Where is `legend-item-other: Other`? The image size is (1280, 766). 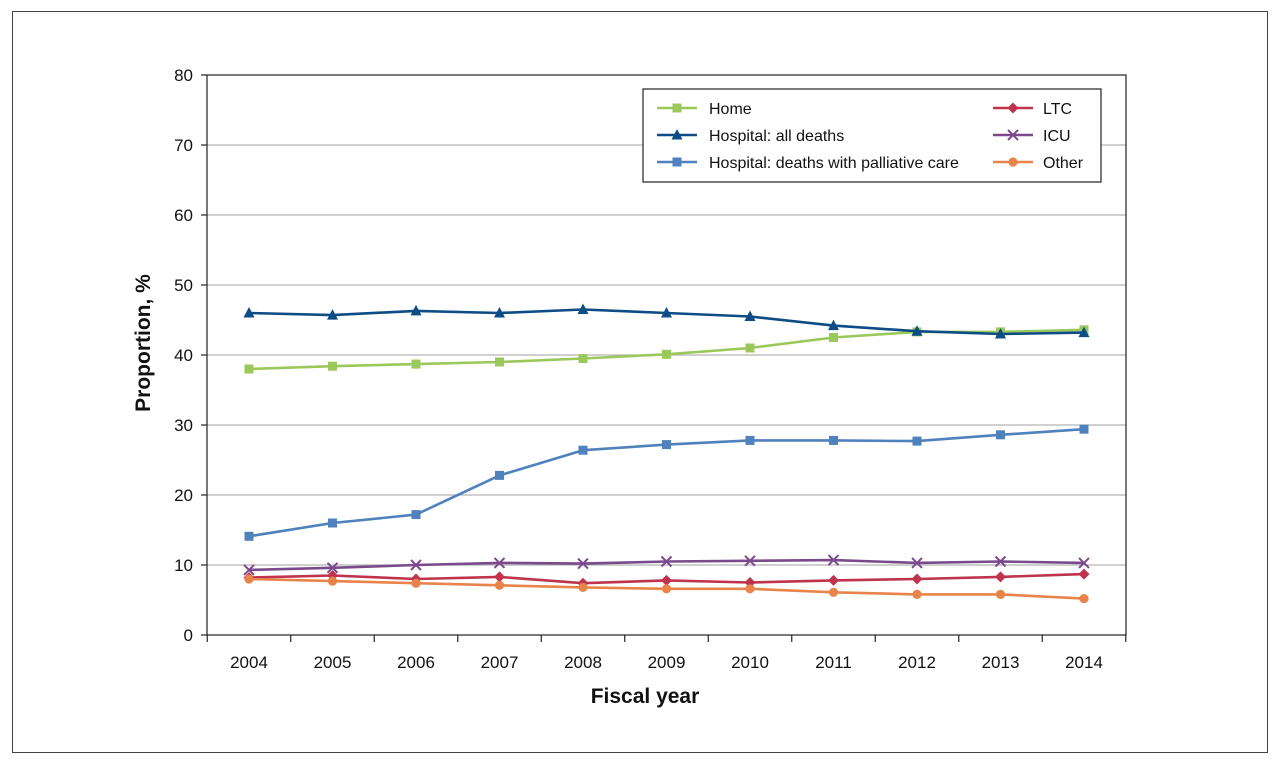
legend-item-other: Other is located at coordinates (1038, 163).